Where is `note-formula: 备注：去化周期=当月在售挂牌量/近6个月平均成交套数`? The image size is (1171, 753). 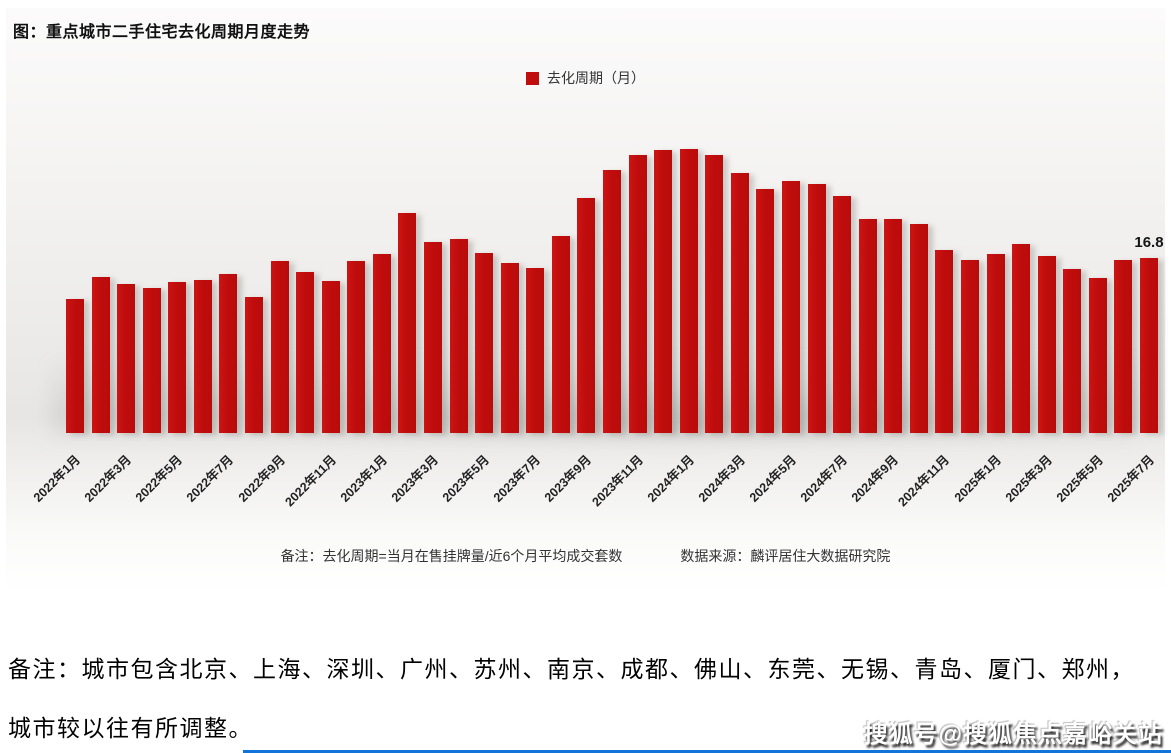
note-formula: 备注：去化周期=当月在售挂牌量/近6个月平均成交套数 is located at coordinates (451, 556).